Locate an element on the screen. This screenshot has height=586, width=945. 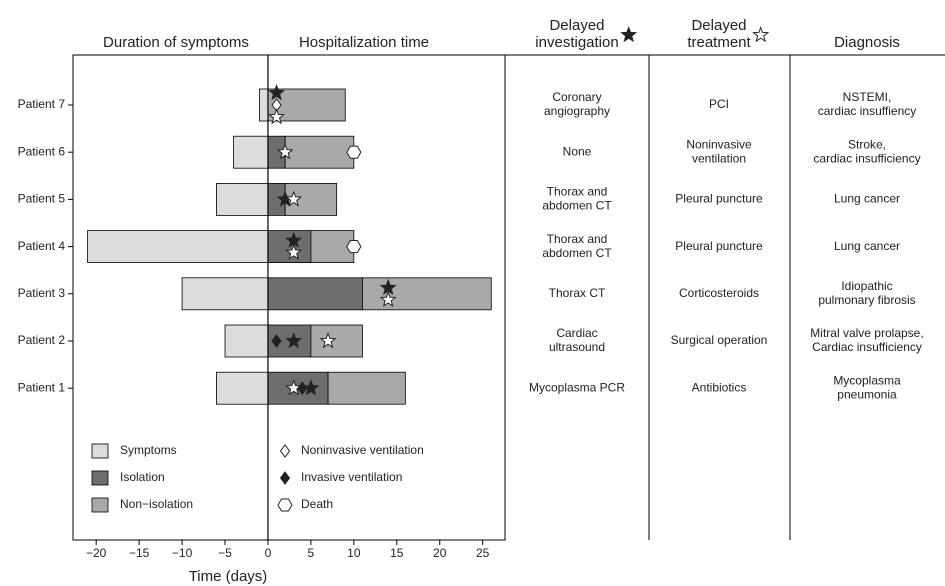
column-header: Diagnosis is located at coordinates (867, 42).